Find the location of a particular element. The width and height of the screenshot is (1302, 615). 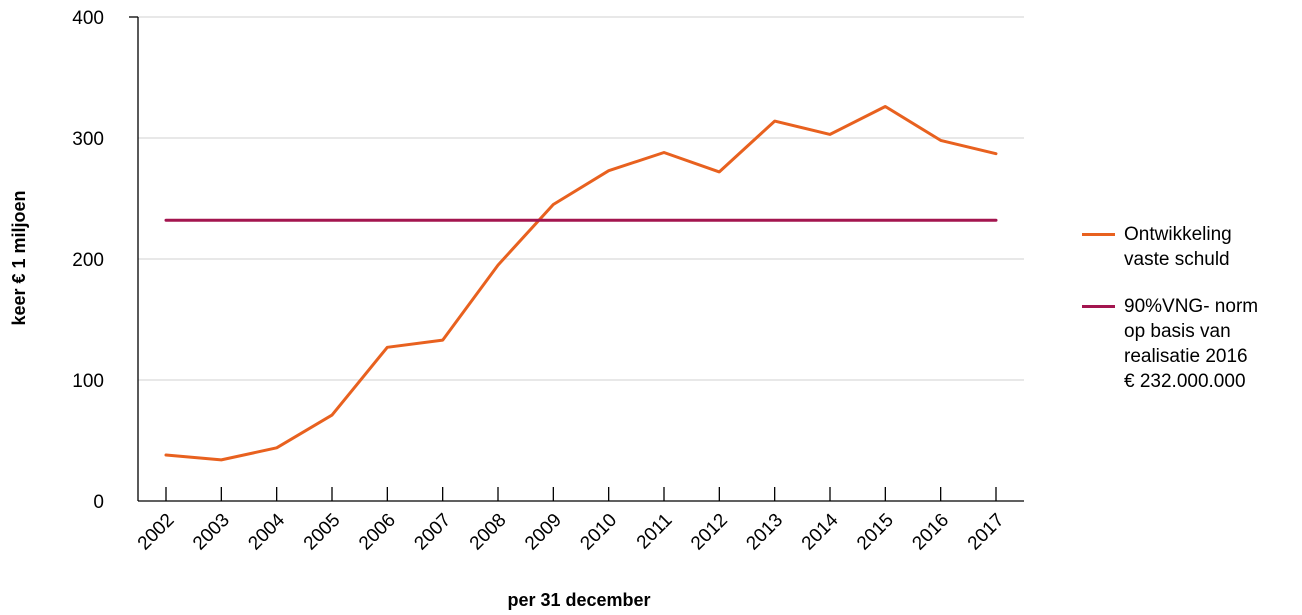

x-tick-label-2012: 2012 is located at coordinates (709, 532).